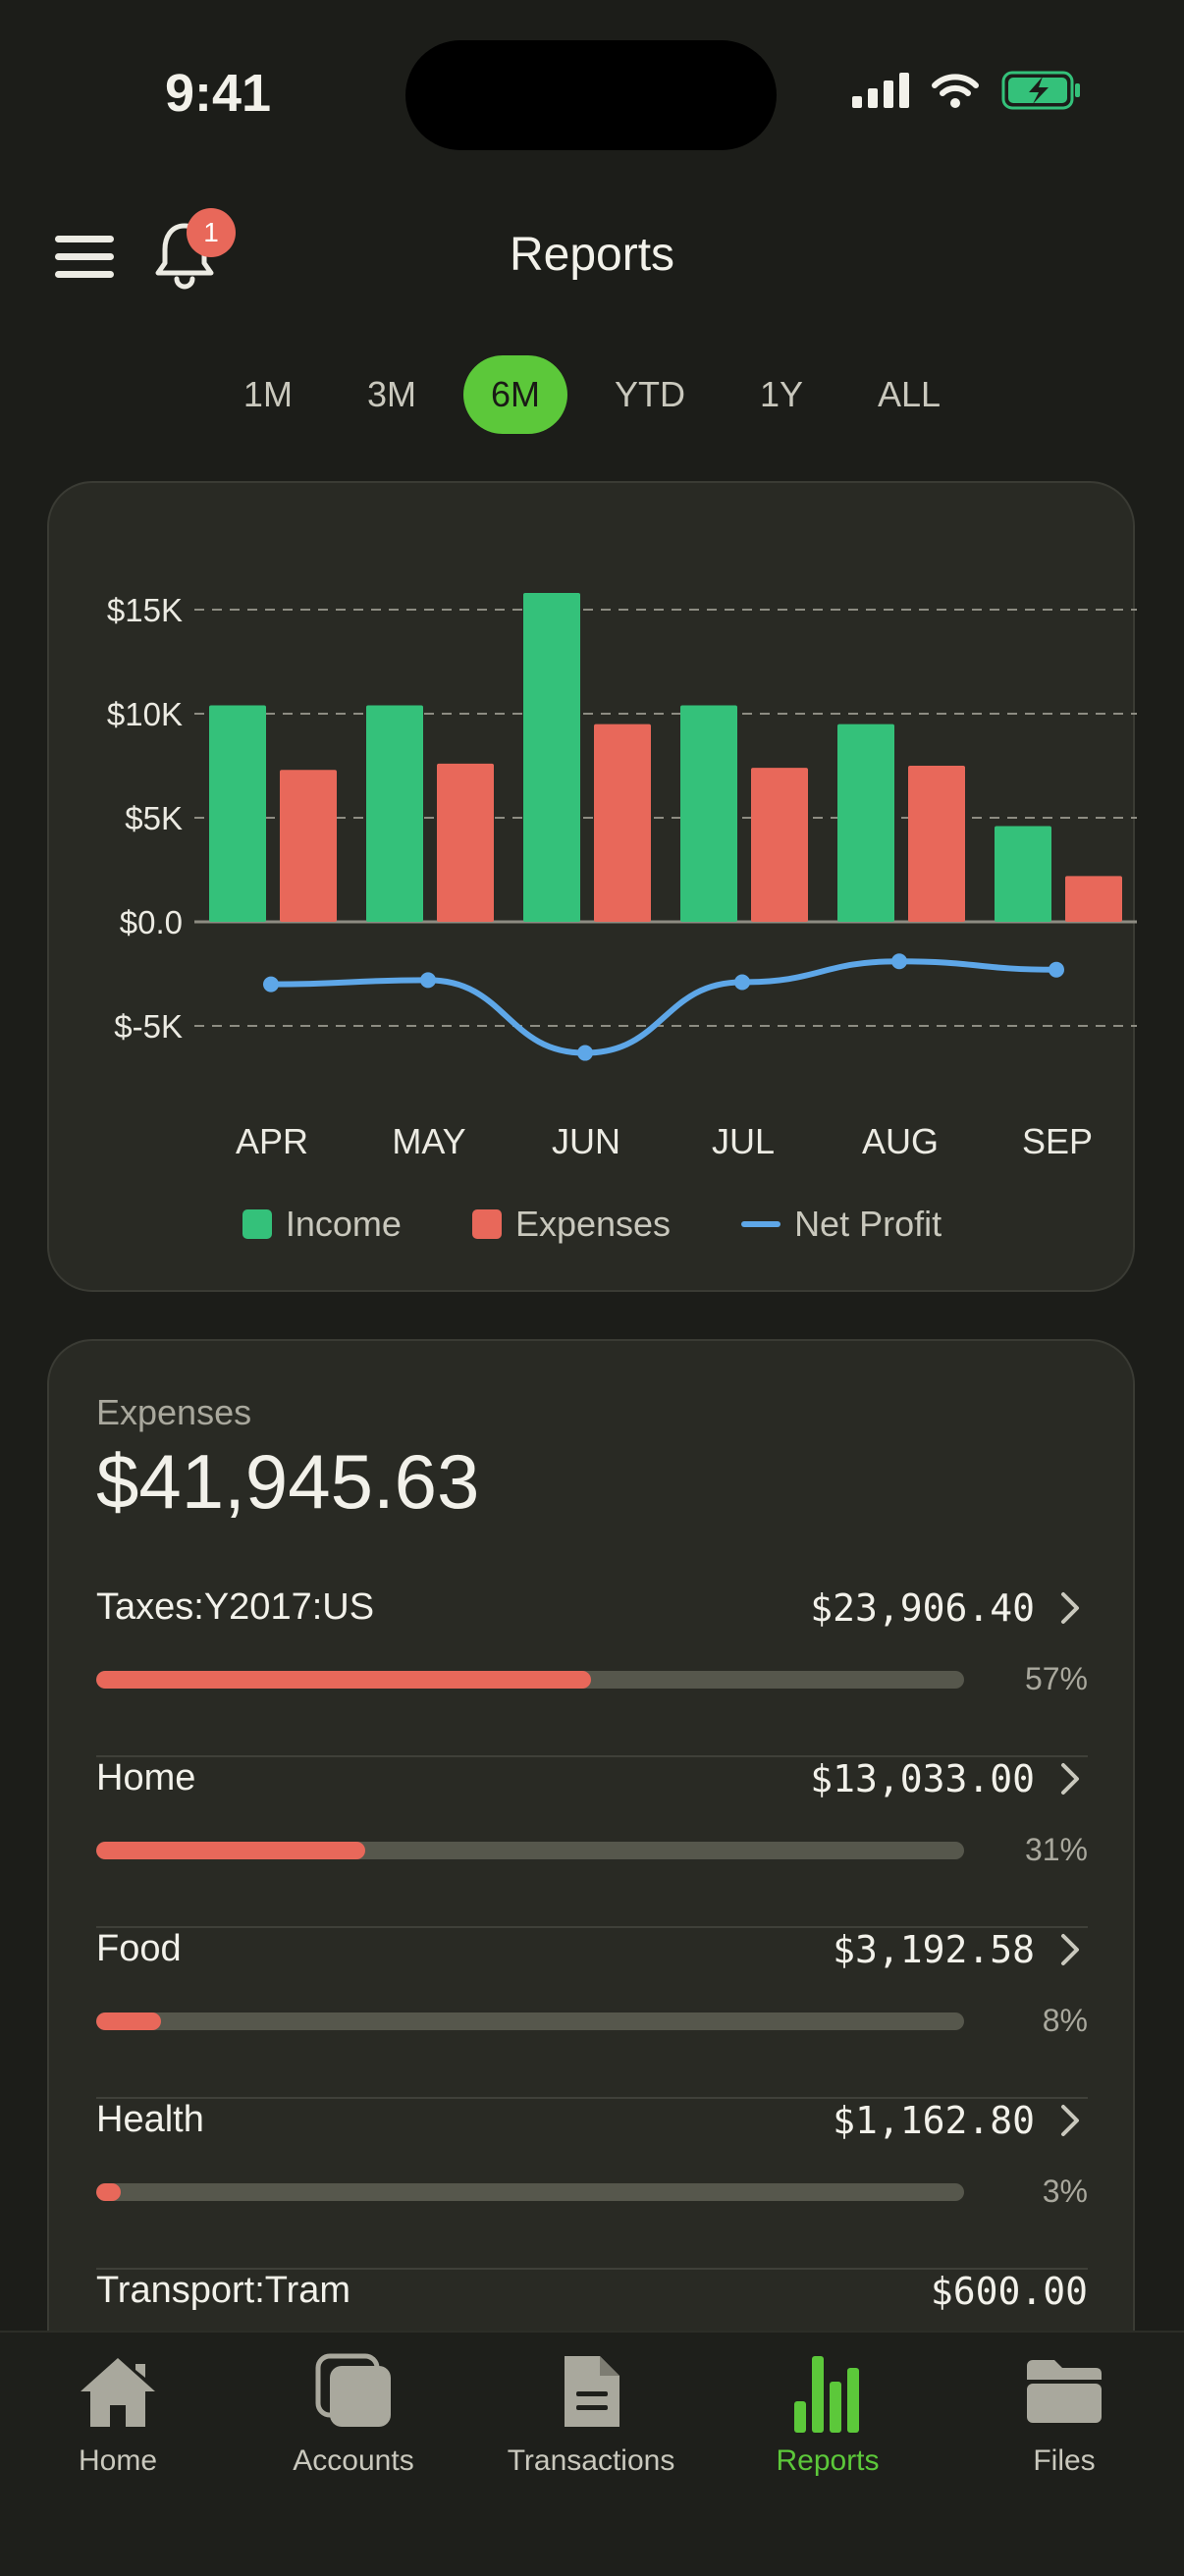 The height and width of the screenshot is (2576, 1184). I want to click on expense-name: Taxes:Y2017:US, so click(235, 1607).